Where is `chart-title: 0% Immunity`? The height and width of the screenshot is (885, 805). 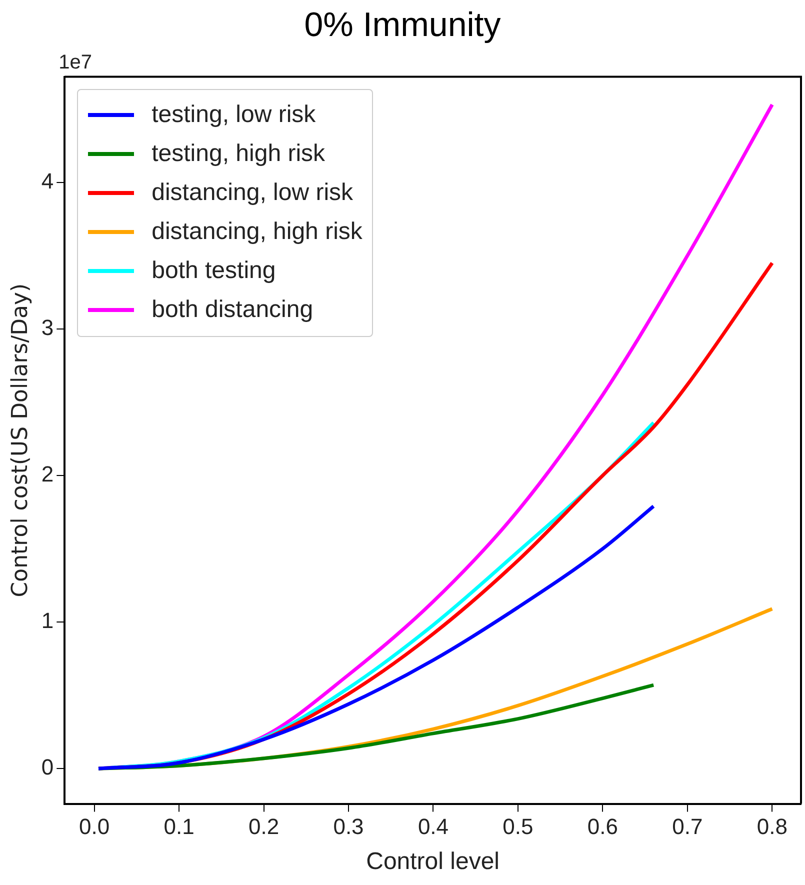
chart-title: 0% Immunity is located at coordinates (402, 25).